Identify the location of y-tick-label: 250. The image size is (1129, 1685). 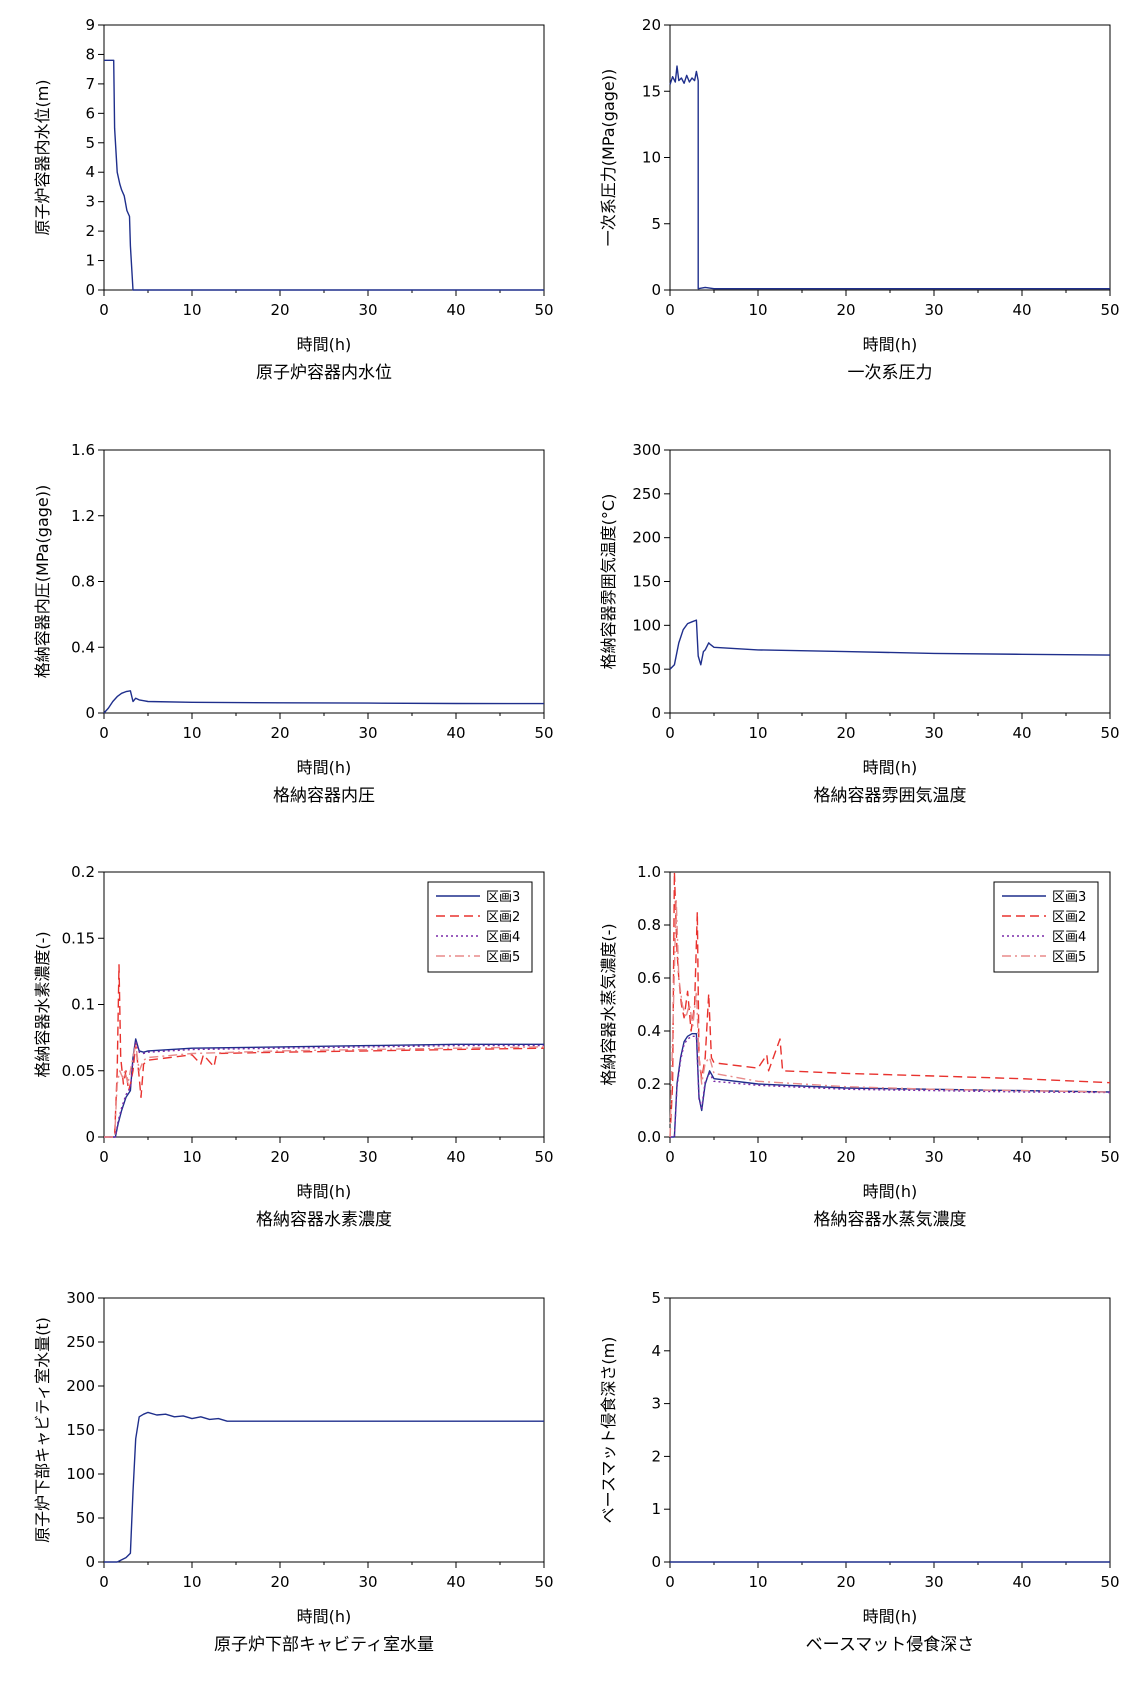
(646, 494).